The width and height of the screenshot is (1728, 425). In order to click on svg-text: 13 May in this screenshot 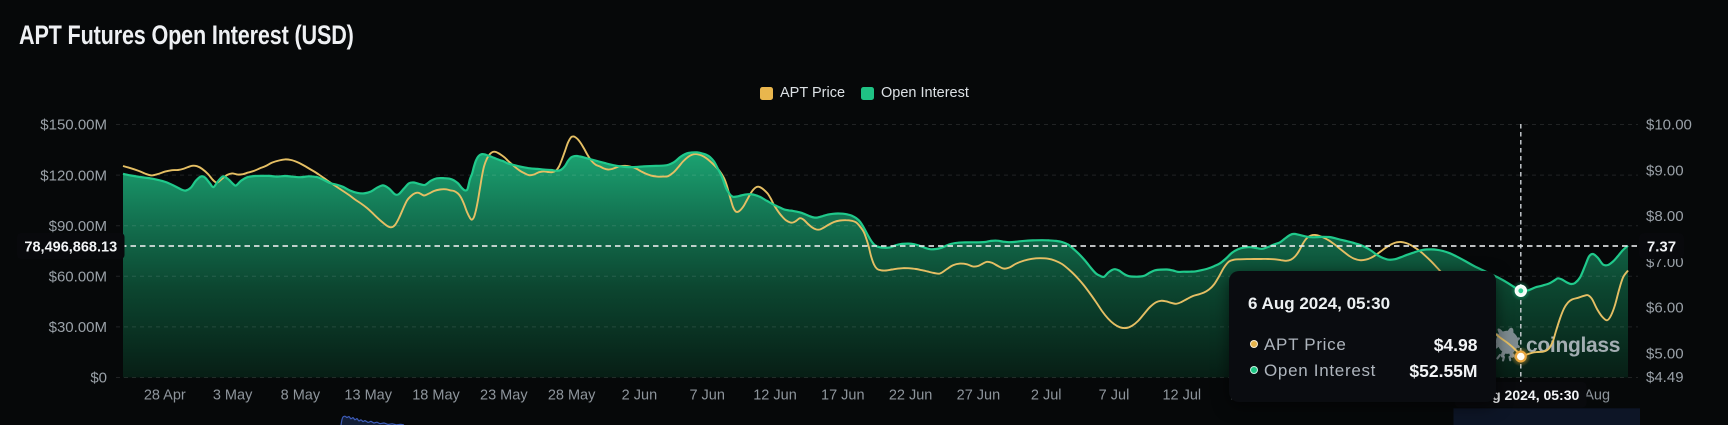, I will do `click(368, 396)`.